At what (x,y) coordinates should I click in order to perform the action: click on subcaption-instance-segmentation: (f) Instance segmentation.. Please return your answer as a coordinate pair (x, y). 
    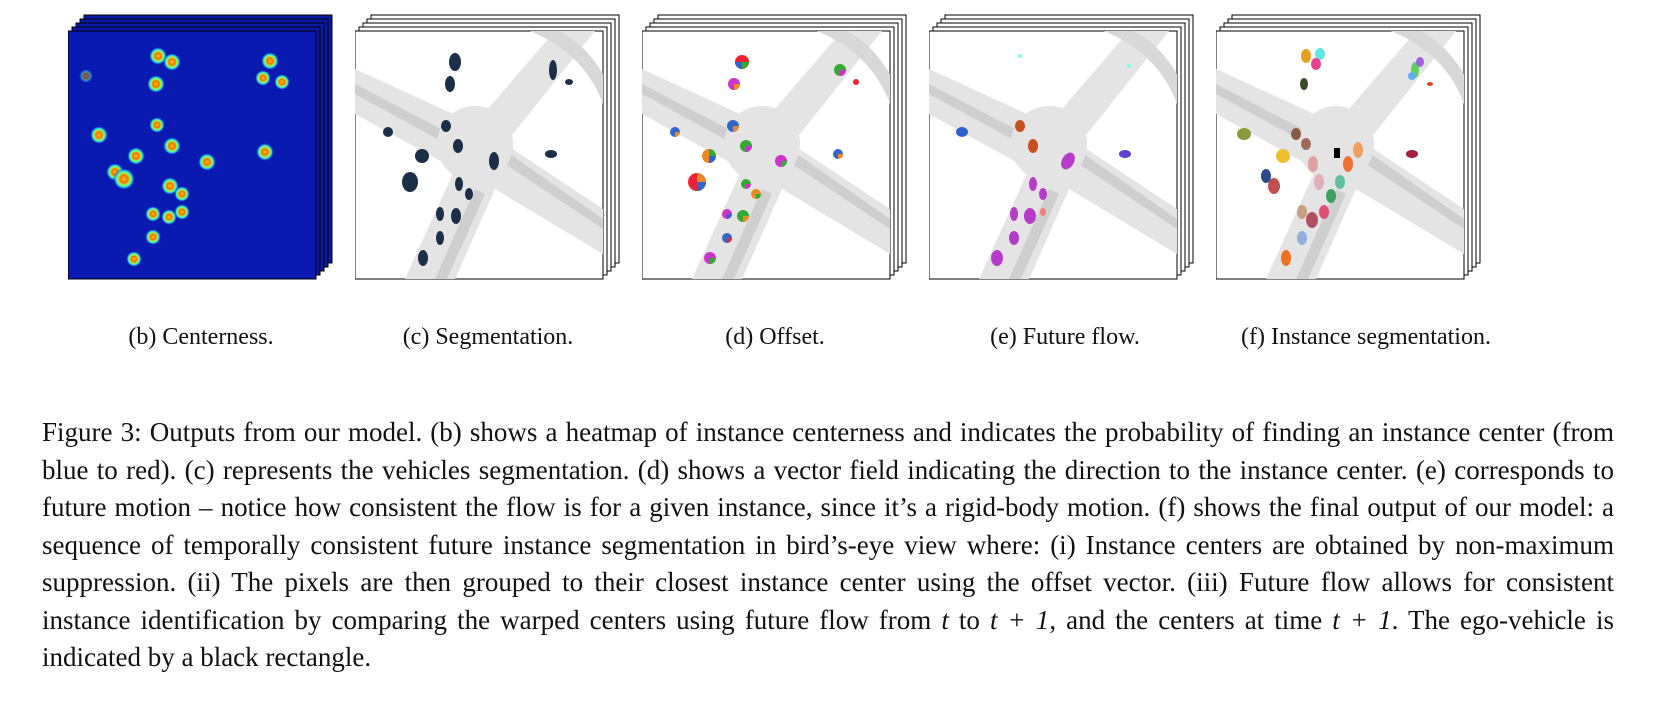
    Looking at the image, I should click on (1366, 337).